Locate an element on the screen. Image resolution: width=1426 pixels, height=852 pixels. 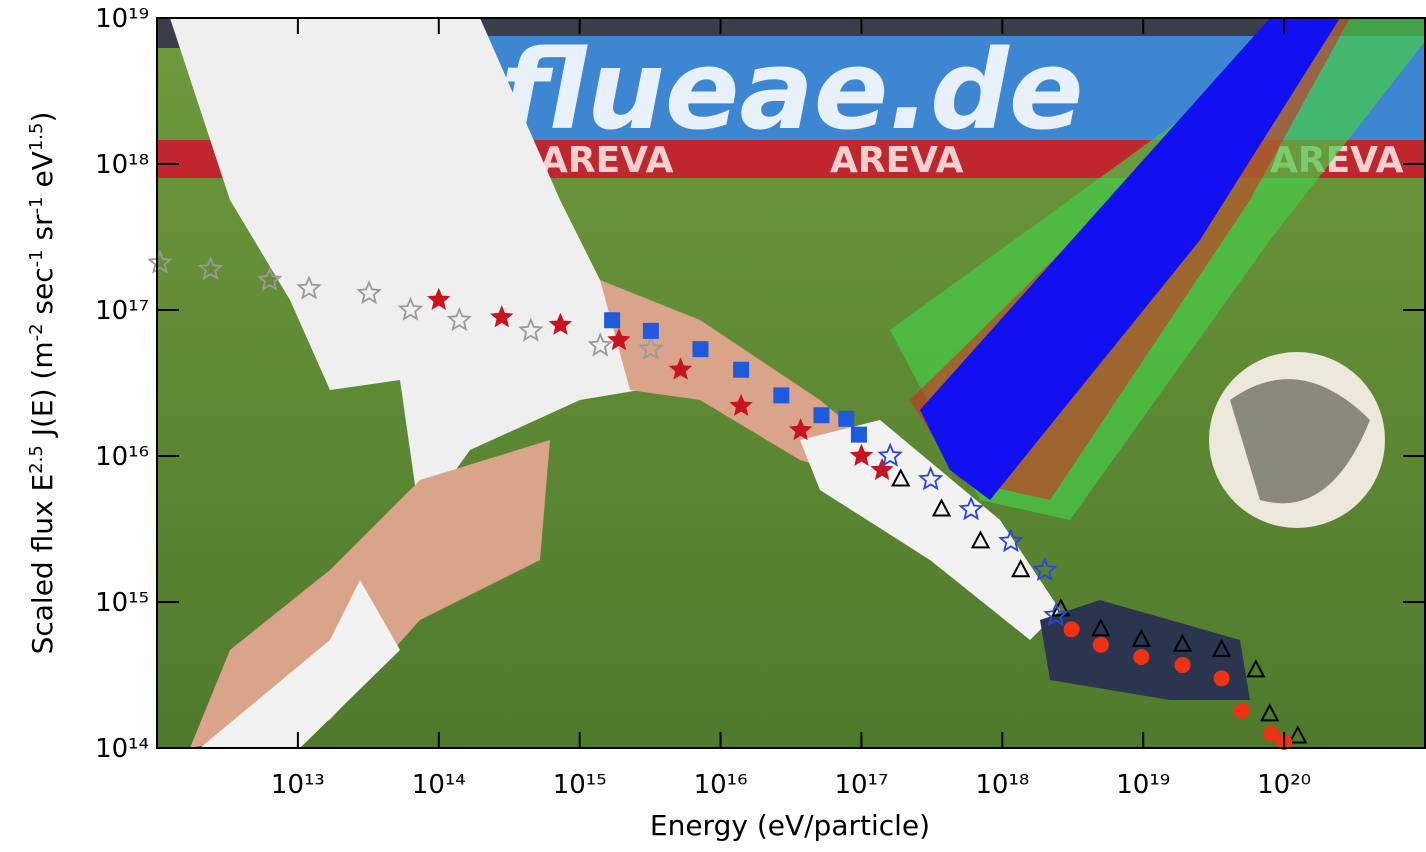
x-tick-label: 10¹⁵ is located at coordinates (580, 785).